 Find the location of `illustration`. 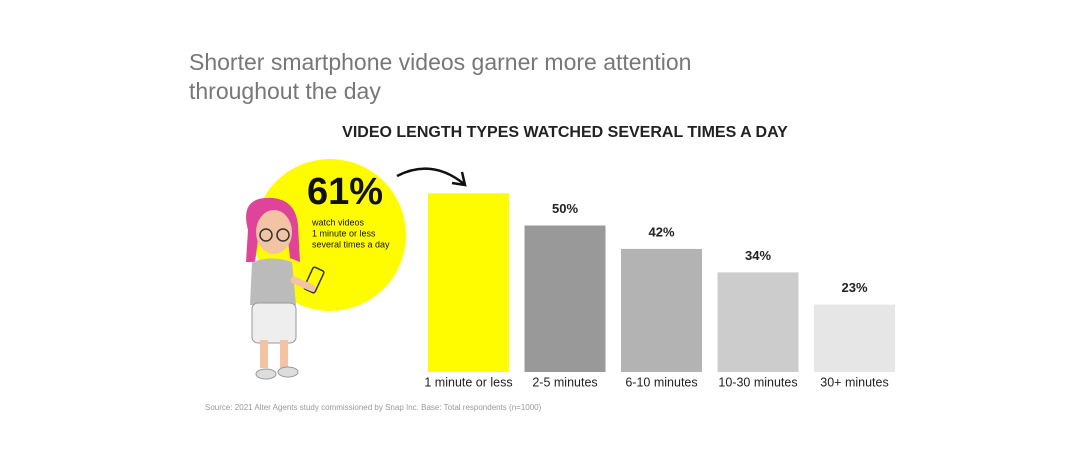

illustration is located at coordinates (285, 288).